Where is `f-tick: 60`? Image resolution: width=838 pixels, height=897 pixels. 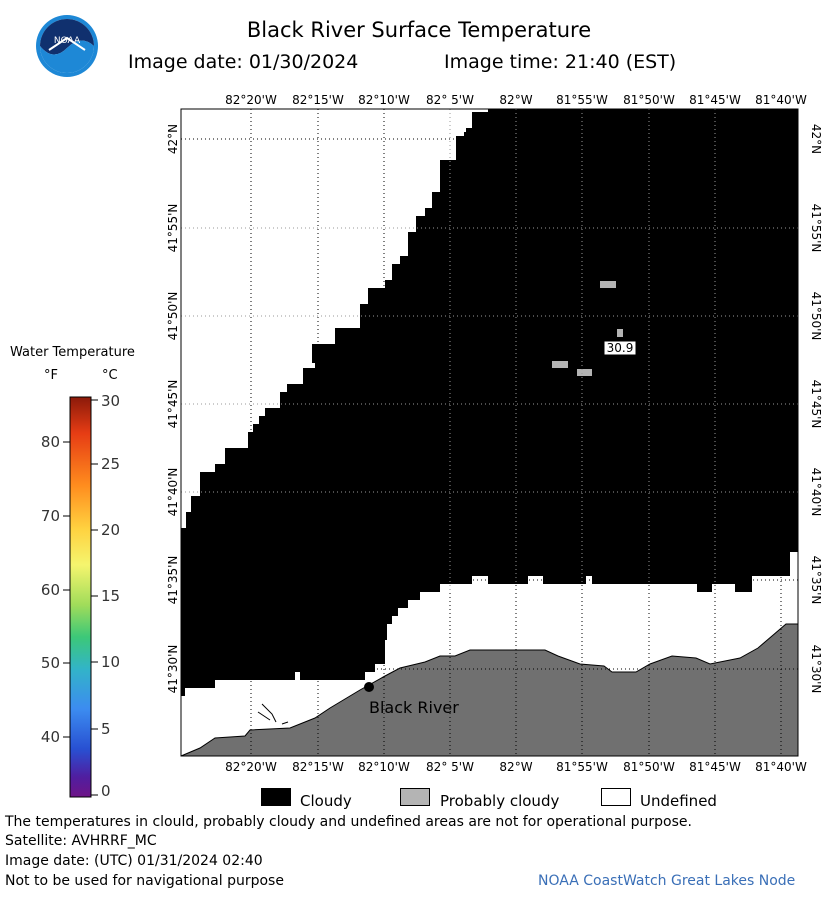
f-tick: 60 is located at coordinates (50, 590).